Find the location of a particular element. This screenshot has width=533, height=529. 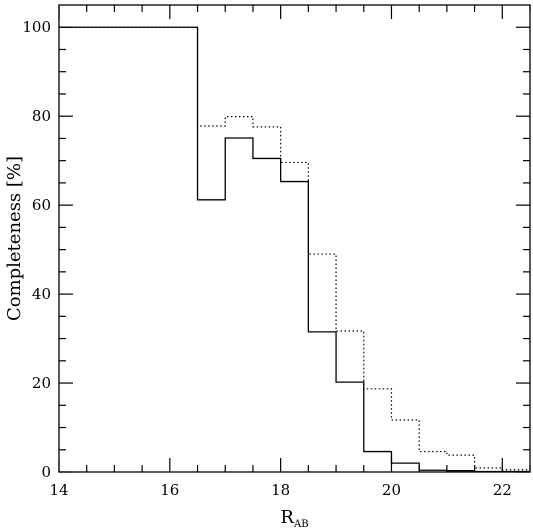

x-tick-label: 22 is located at coordinates (502, 490).